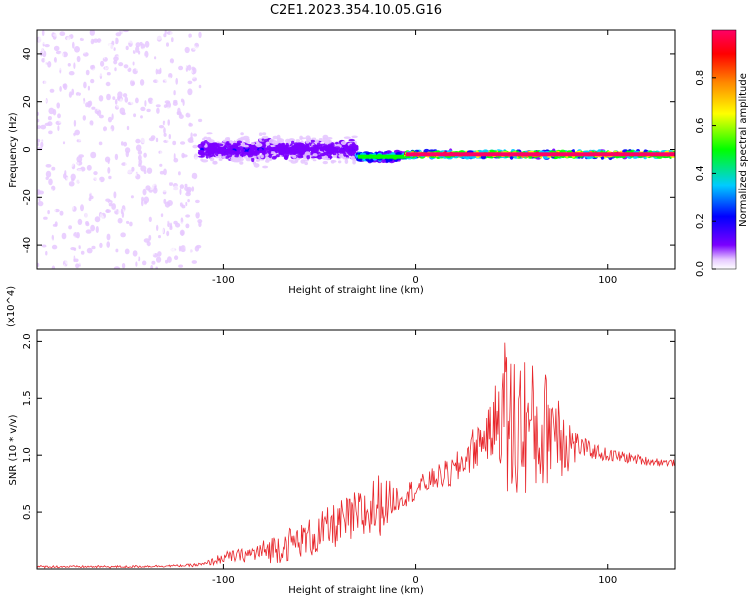 The height and width of the screenshot is (600, 750). What do you see at coordinates (356, 10) in the screenshot?
I see `chart-title: C2E1.2023.354.10.05.G16` at bounding box center [356, 10].